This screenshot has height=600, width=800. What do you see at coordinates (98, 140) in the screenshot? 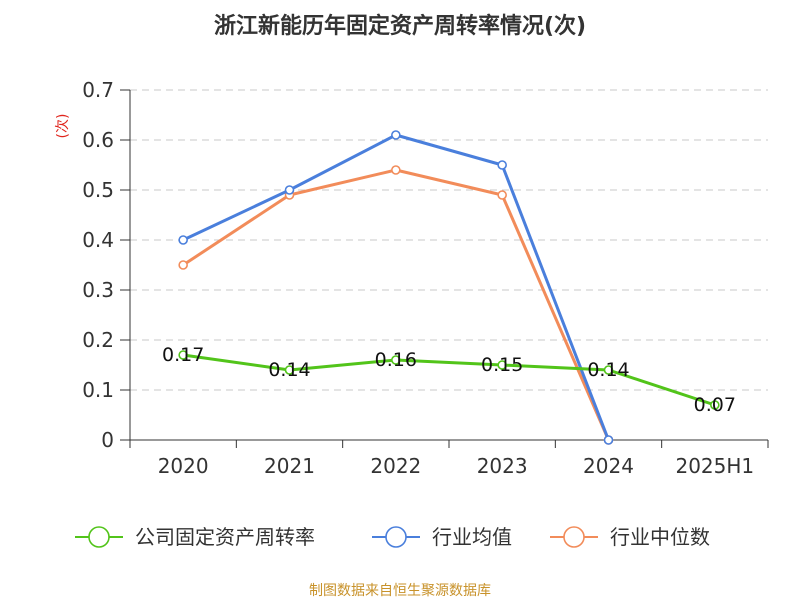
I see `y-tick-label: 0.6` at bounding box center [98, 140].